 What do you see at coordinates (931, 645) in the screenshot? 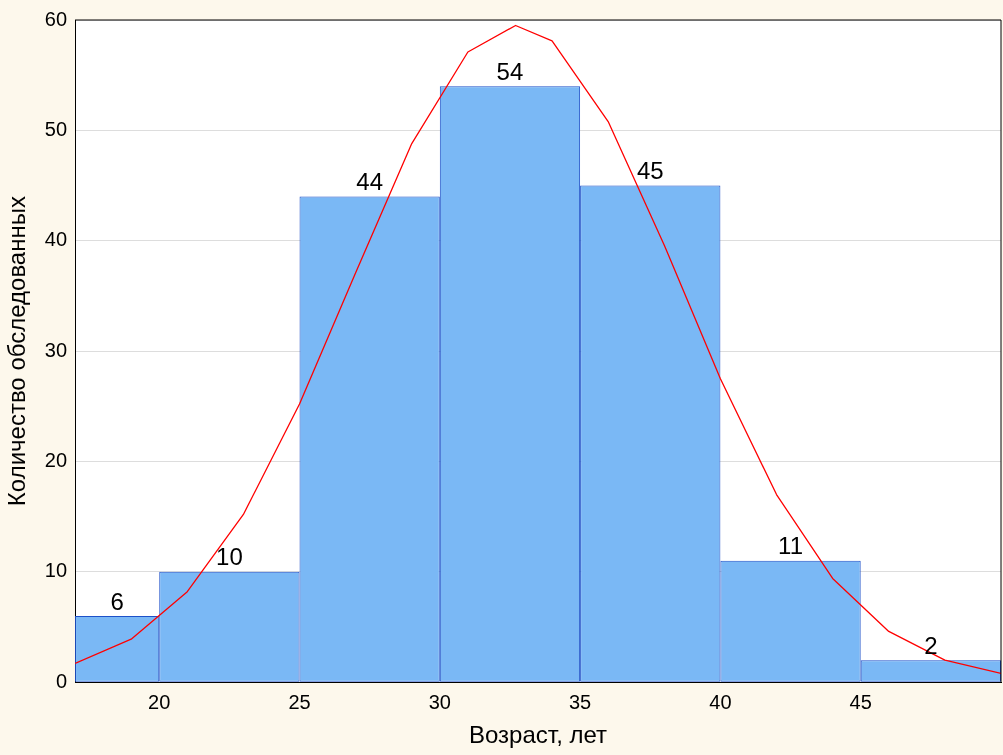
I see `data-label: 2` at bounding box center [931, 645].